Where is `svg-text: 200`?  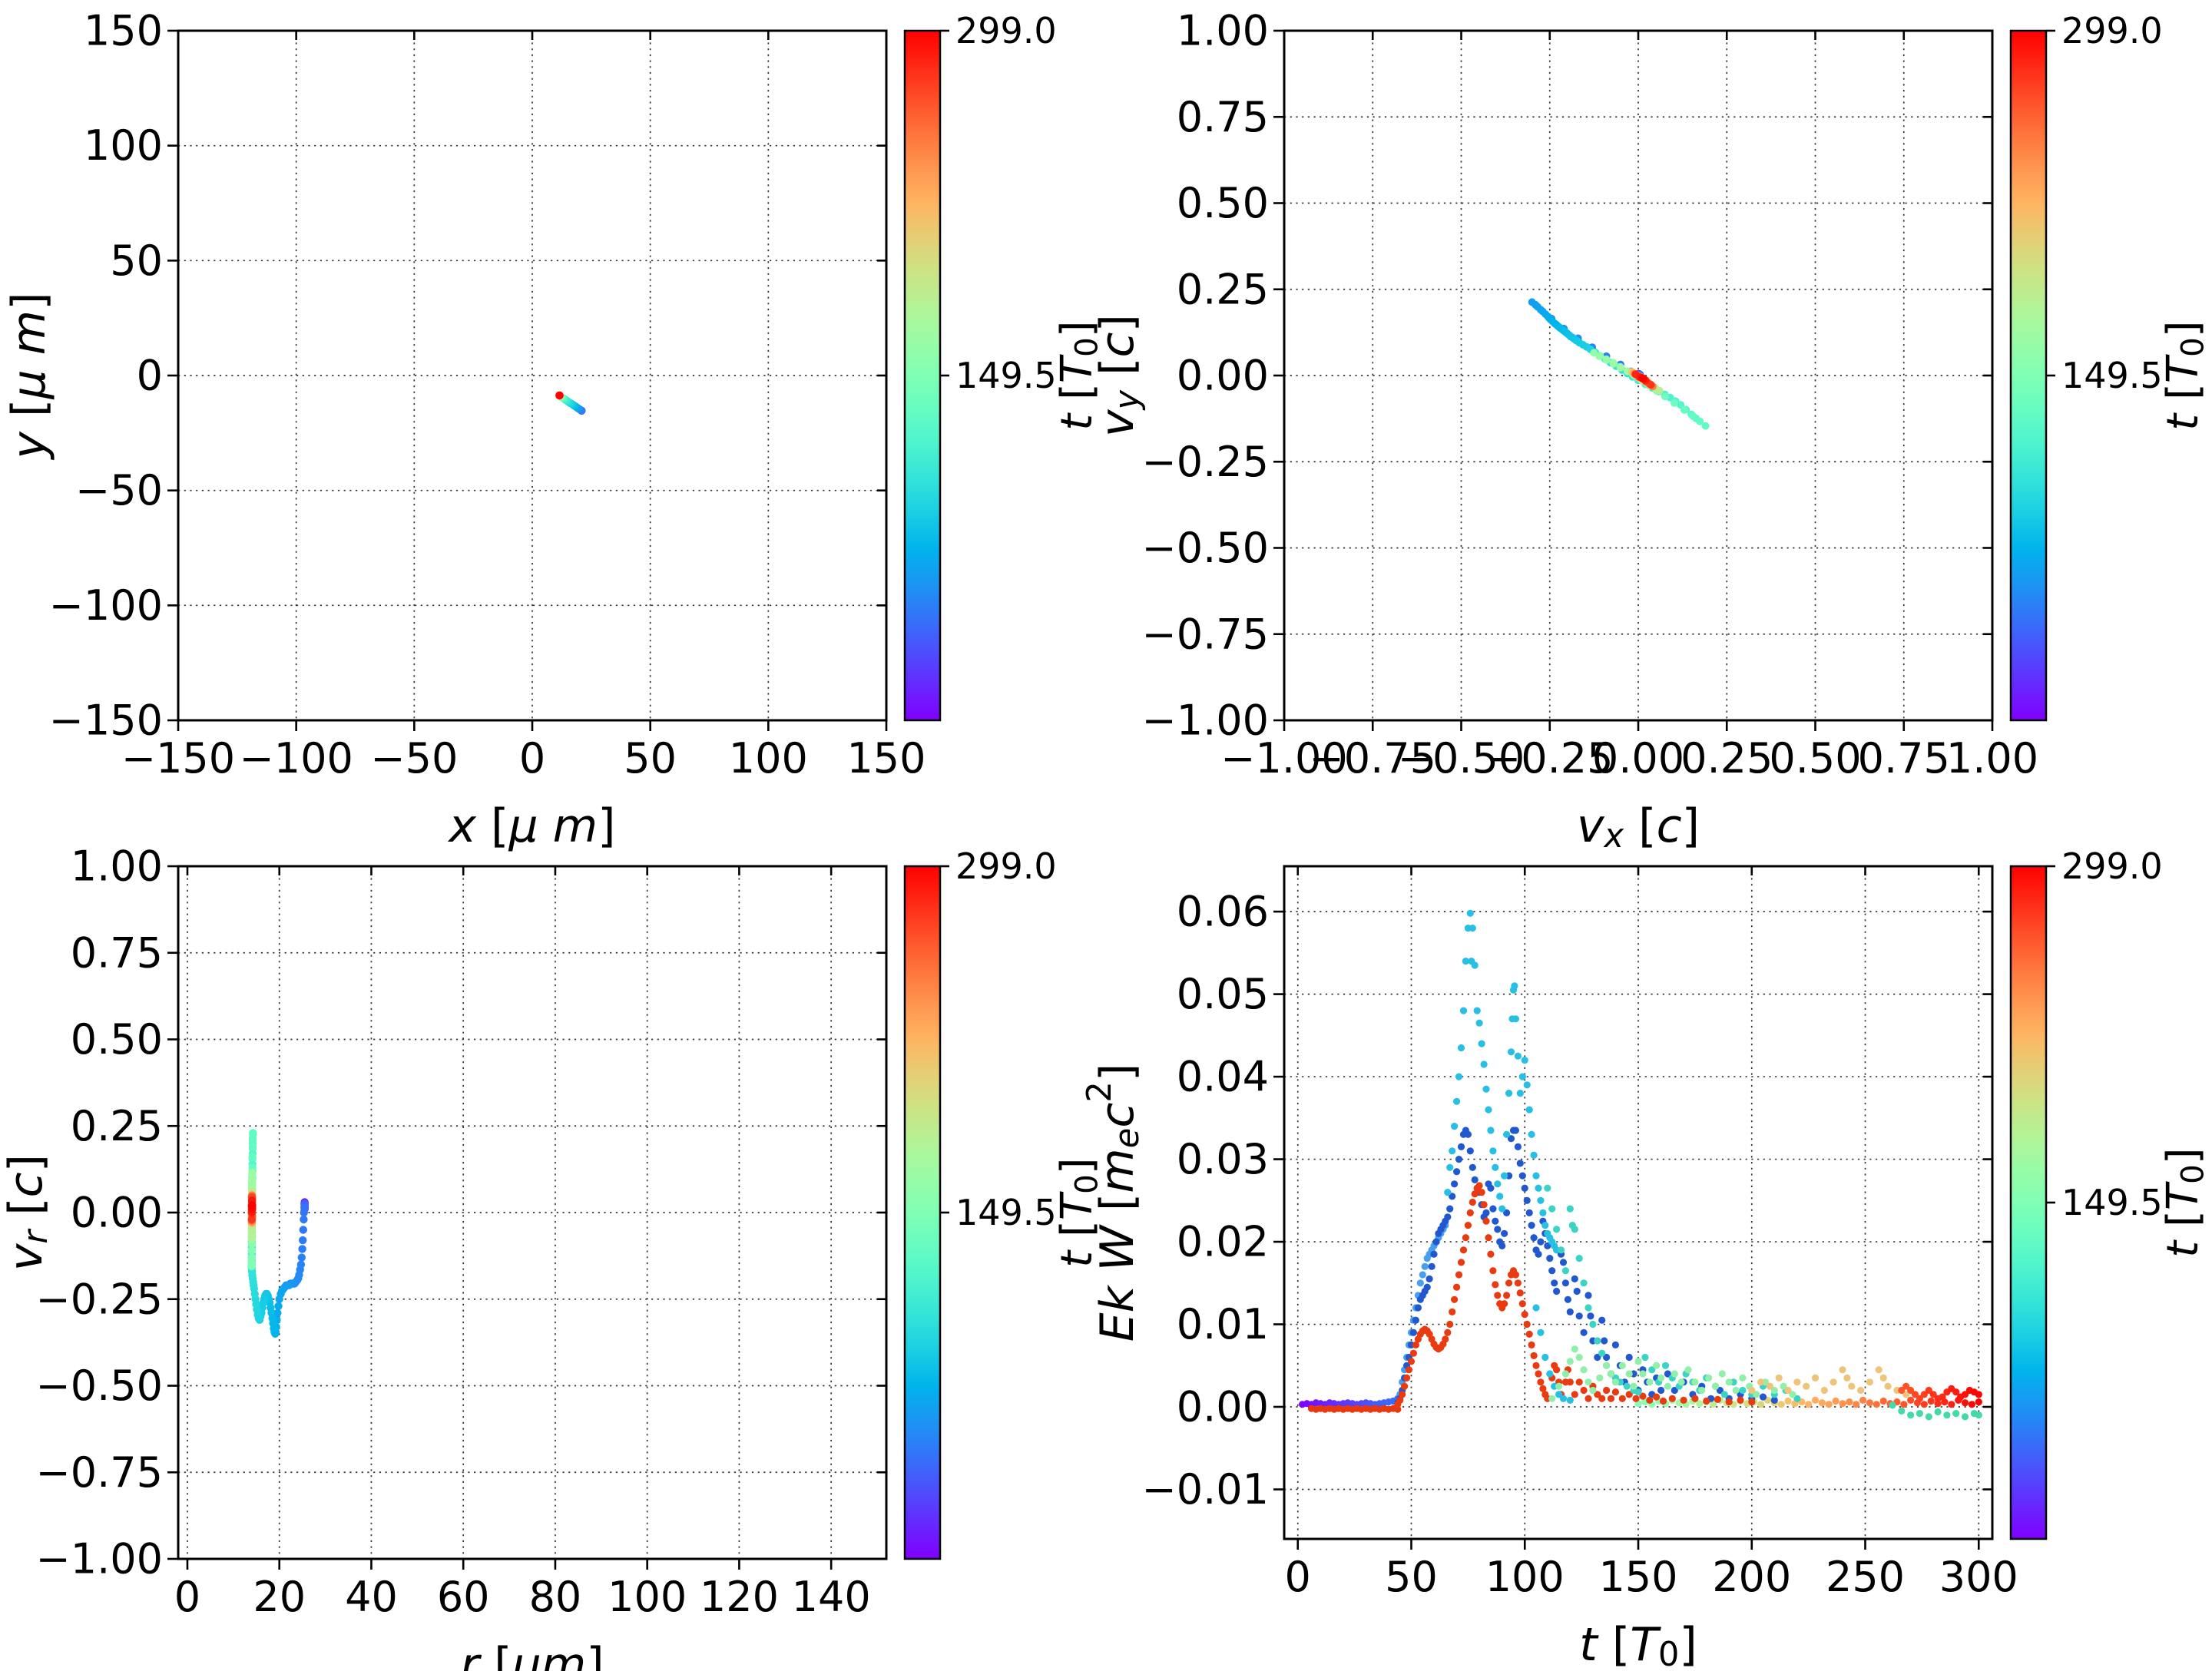
svg-text: 200 is located at coordinates (1752, 1577).